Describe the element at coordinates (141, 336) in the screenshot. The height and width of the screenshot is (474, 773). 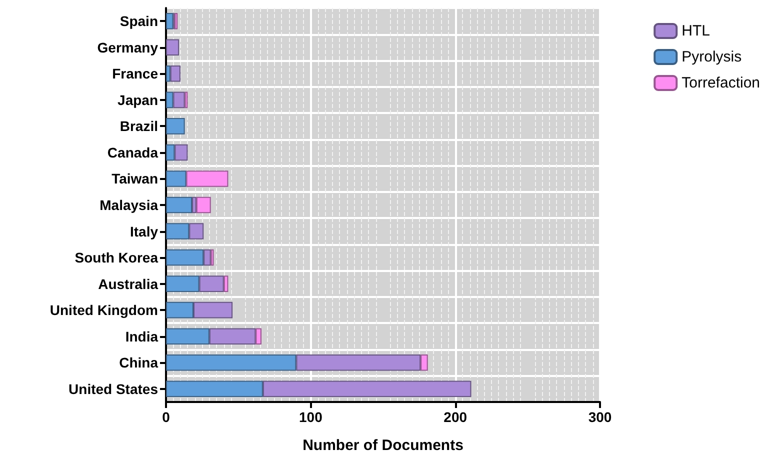
I see `y-tick-label: India` at that location.